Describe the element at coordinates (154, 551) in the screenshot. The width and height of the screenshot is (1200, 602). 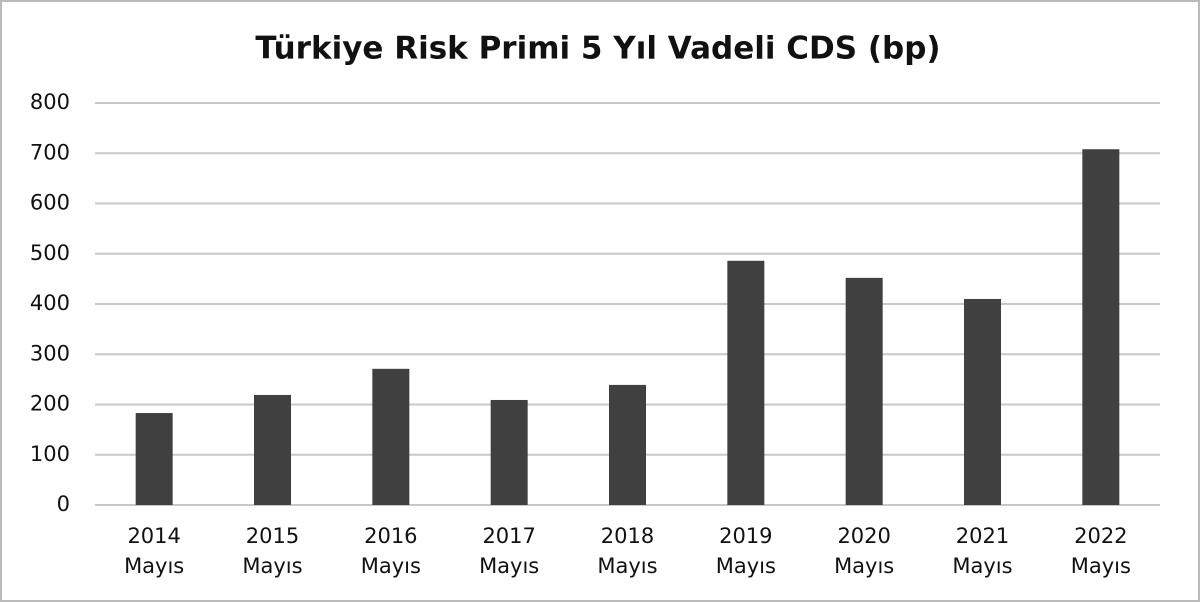
I see `x-tick-label: 2014 Mayıs` at that location.